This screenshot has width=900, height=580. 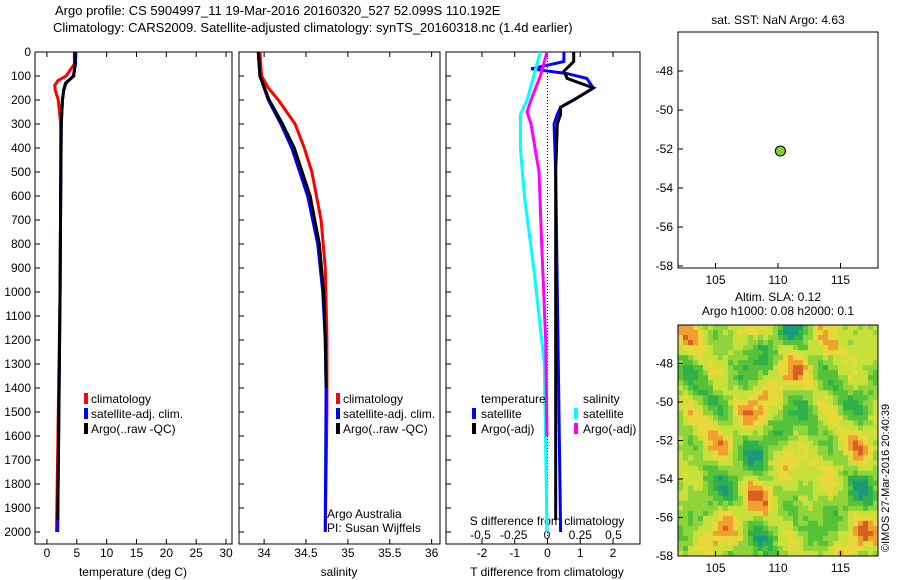 I want to click on y-tick-label: -54, so click(x=665, y=479).